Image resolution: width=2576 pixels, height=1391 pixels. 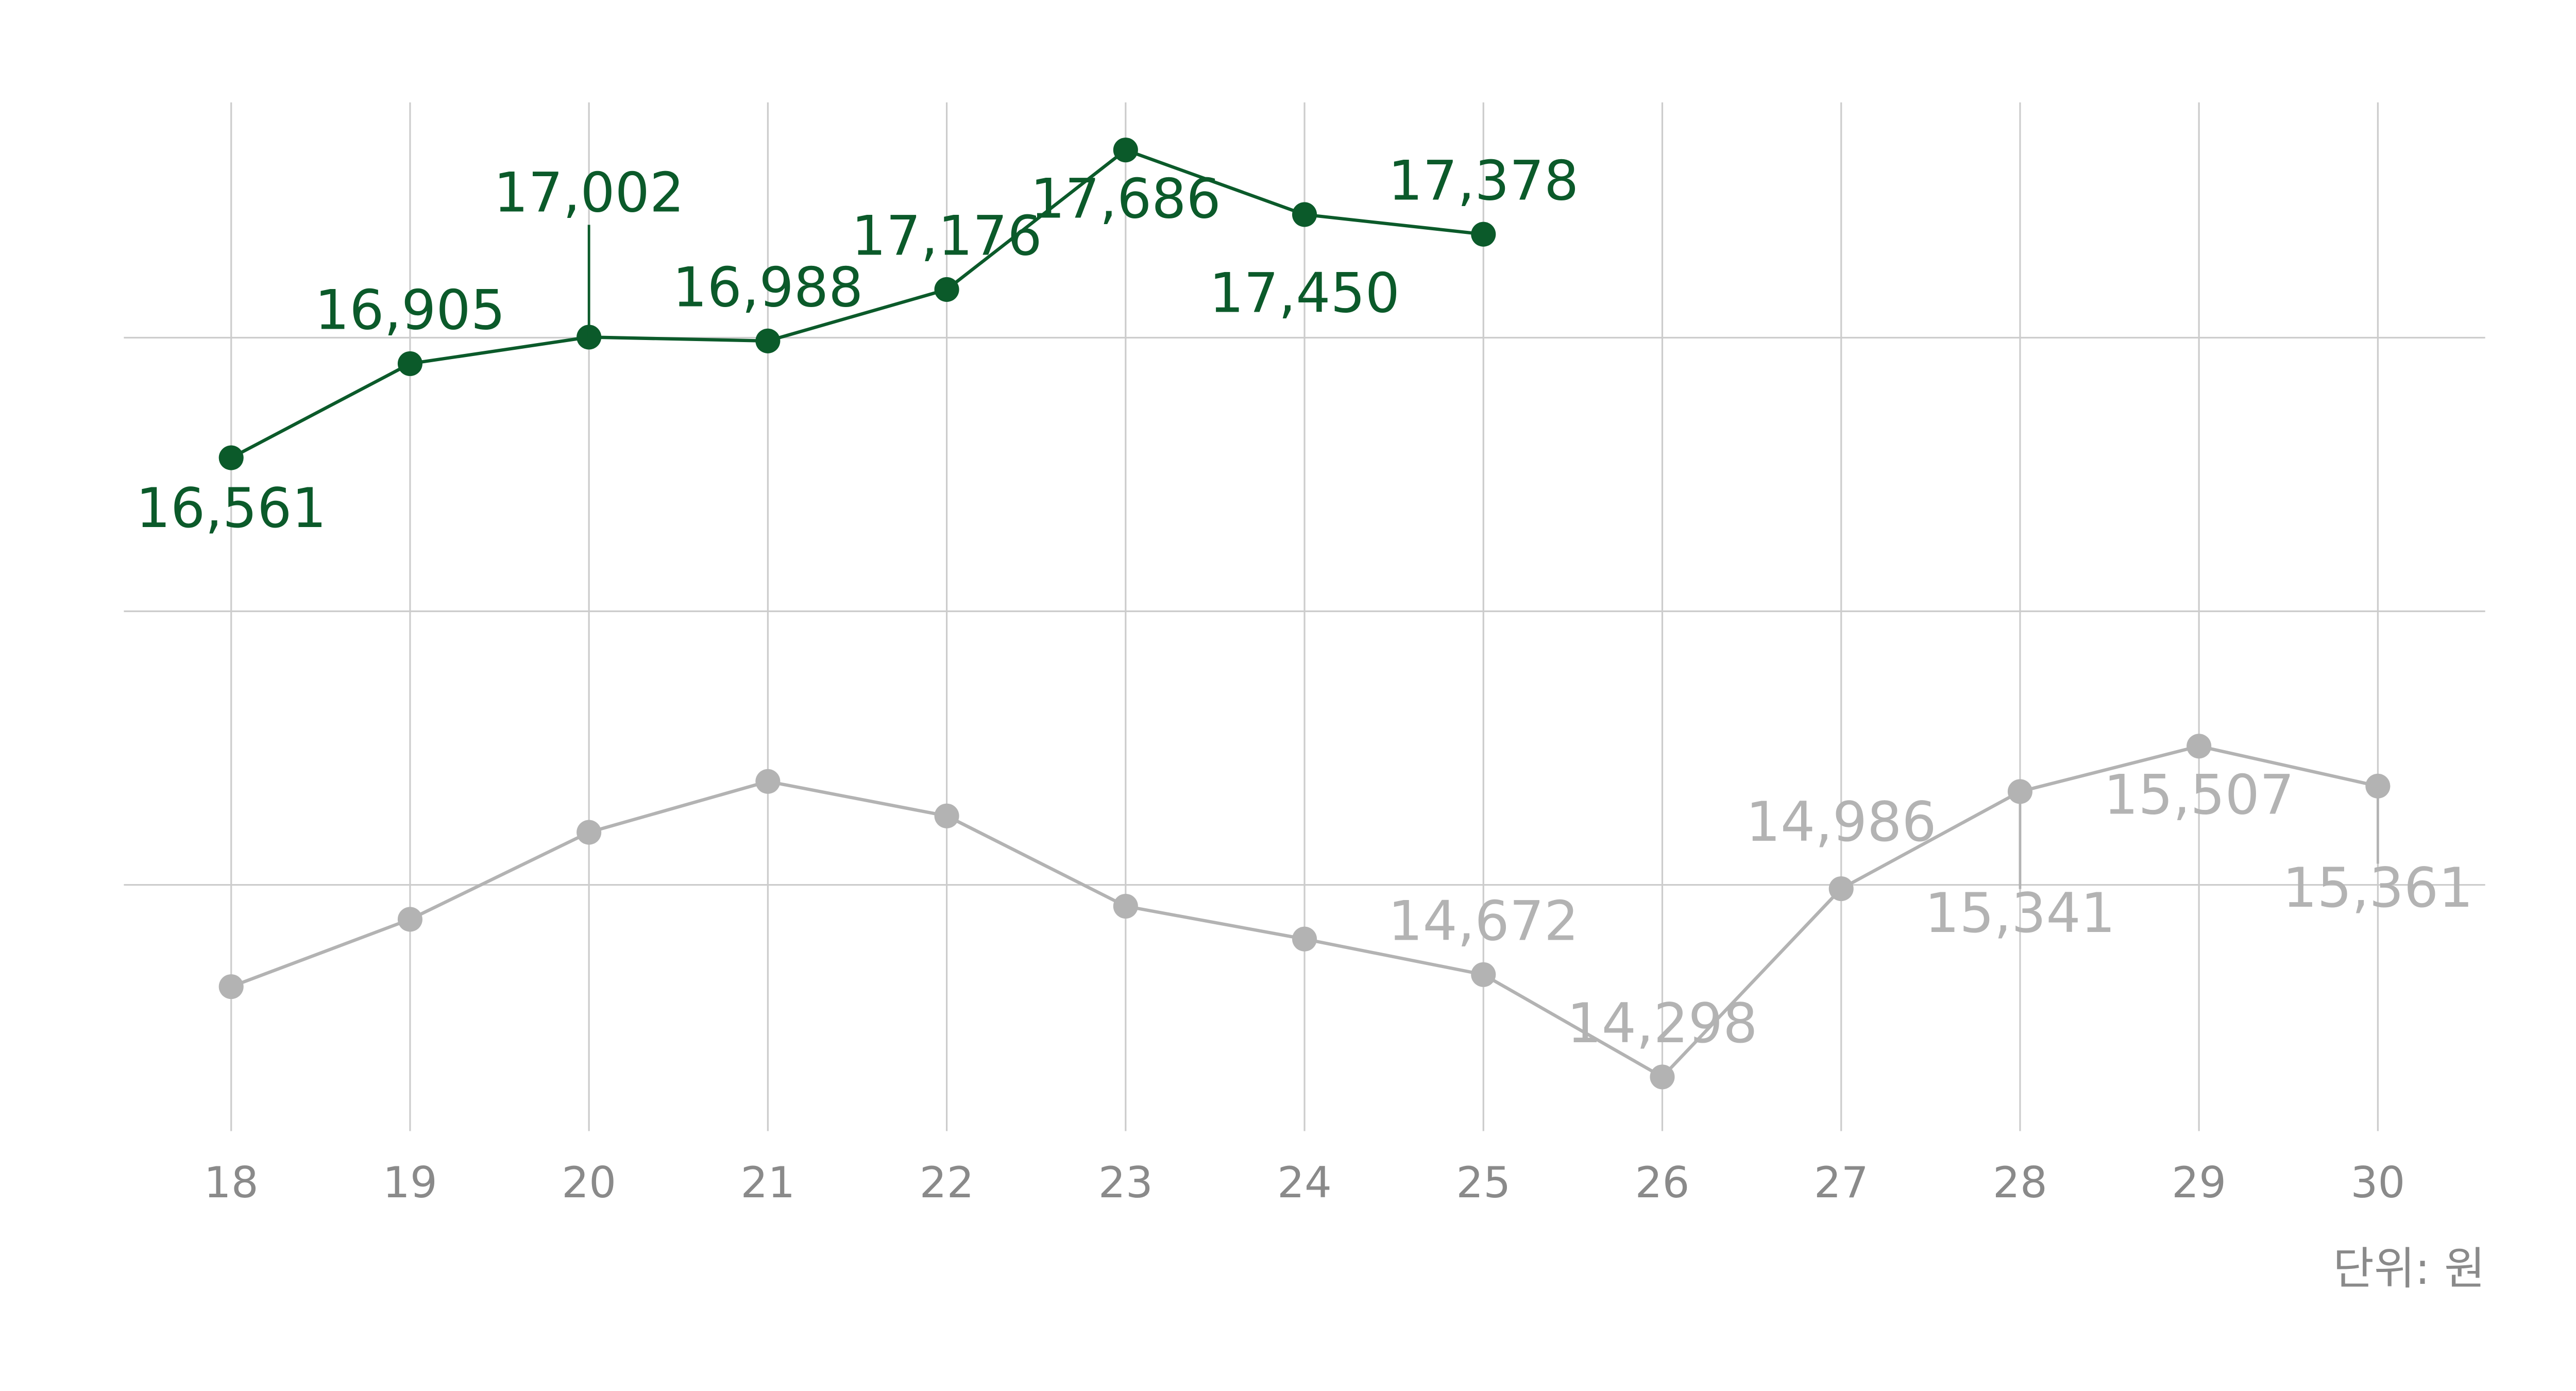 I want to click on x-tick-label: 30, so click(x=2377, y=1183).